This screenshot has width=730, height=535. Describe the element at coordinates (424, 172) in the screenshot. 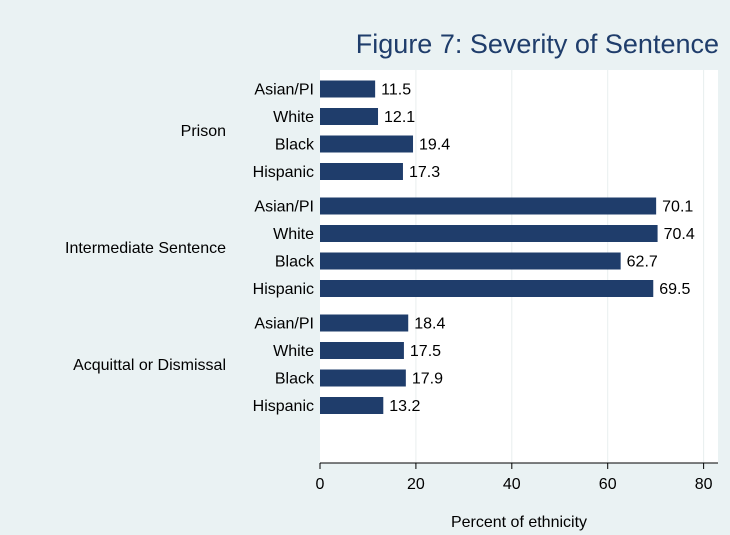

I see `data-label: 17.3` at that location.